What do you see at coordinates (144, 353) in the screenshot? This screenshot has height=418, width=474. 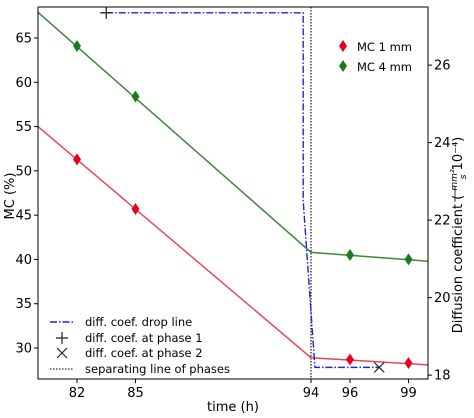 I see `legend-phase2-label: diff. coef. at phase 2` at bounding box center [144, 353].